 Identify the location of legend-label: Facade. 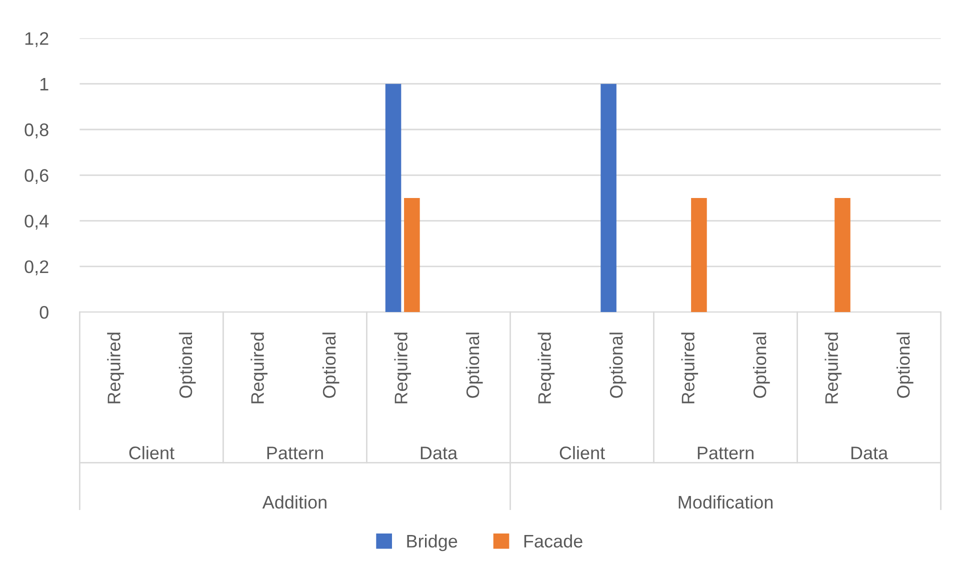
(553, 541).